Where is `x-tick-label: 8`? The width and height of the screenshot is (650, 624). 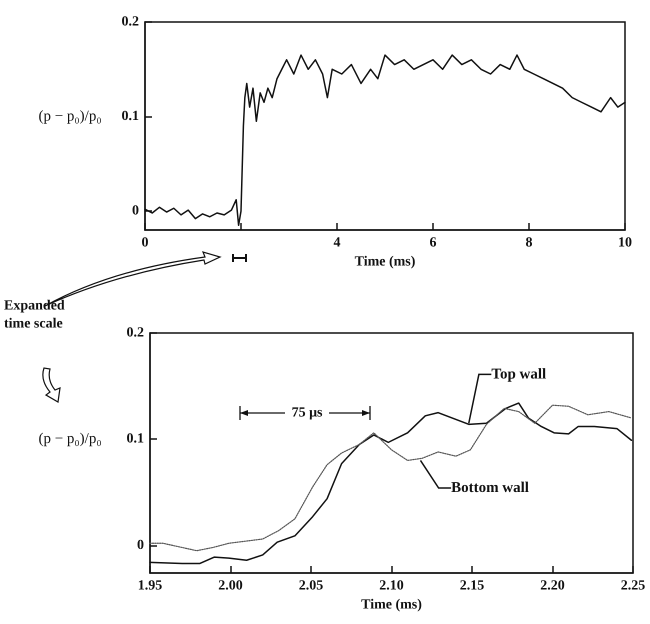 x-tick-label: 8 is located at coordinates (529, 243).